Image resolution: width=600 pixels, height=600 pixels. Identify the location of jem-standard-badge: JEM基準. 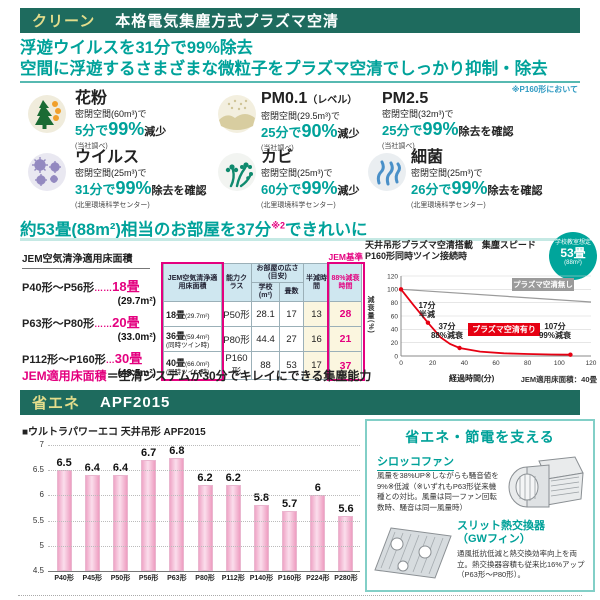
(345, 257).